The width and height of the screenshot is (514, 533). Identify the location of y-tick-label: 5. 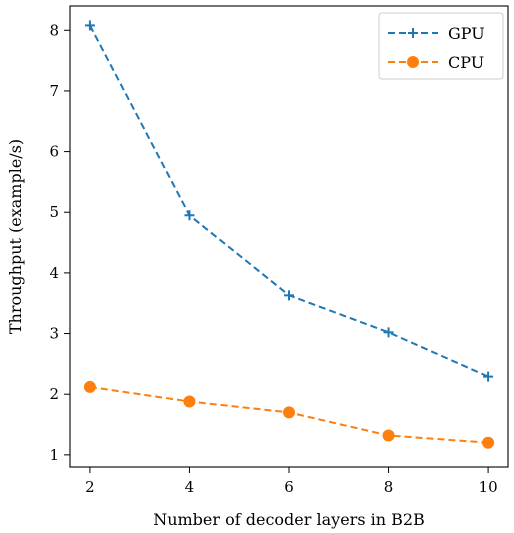
(54, 212).